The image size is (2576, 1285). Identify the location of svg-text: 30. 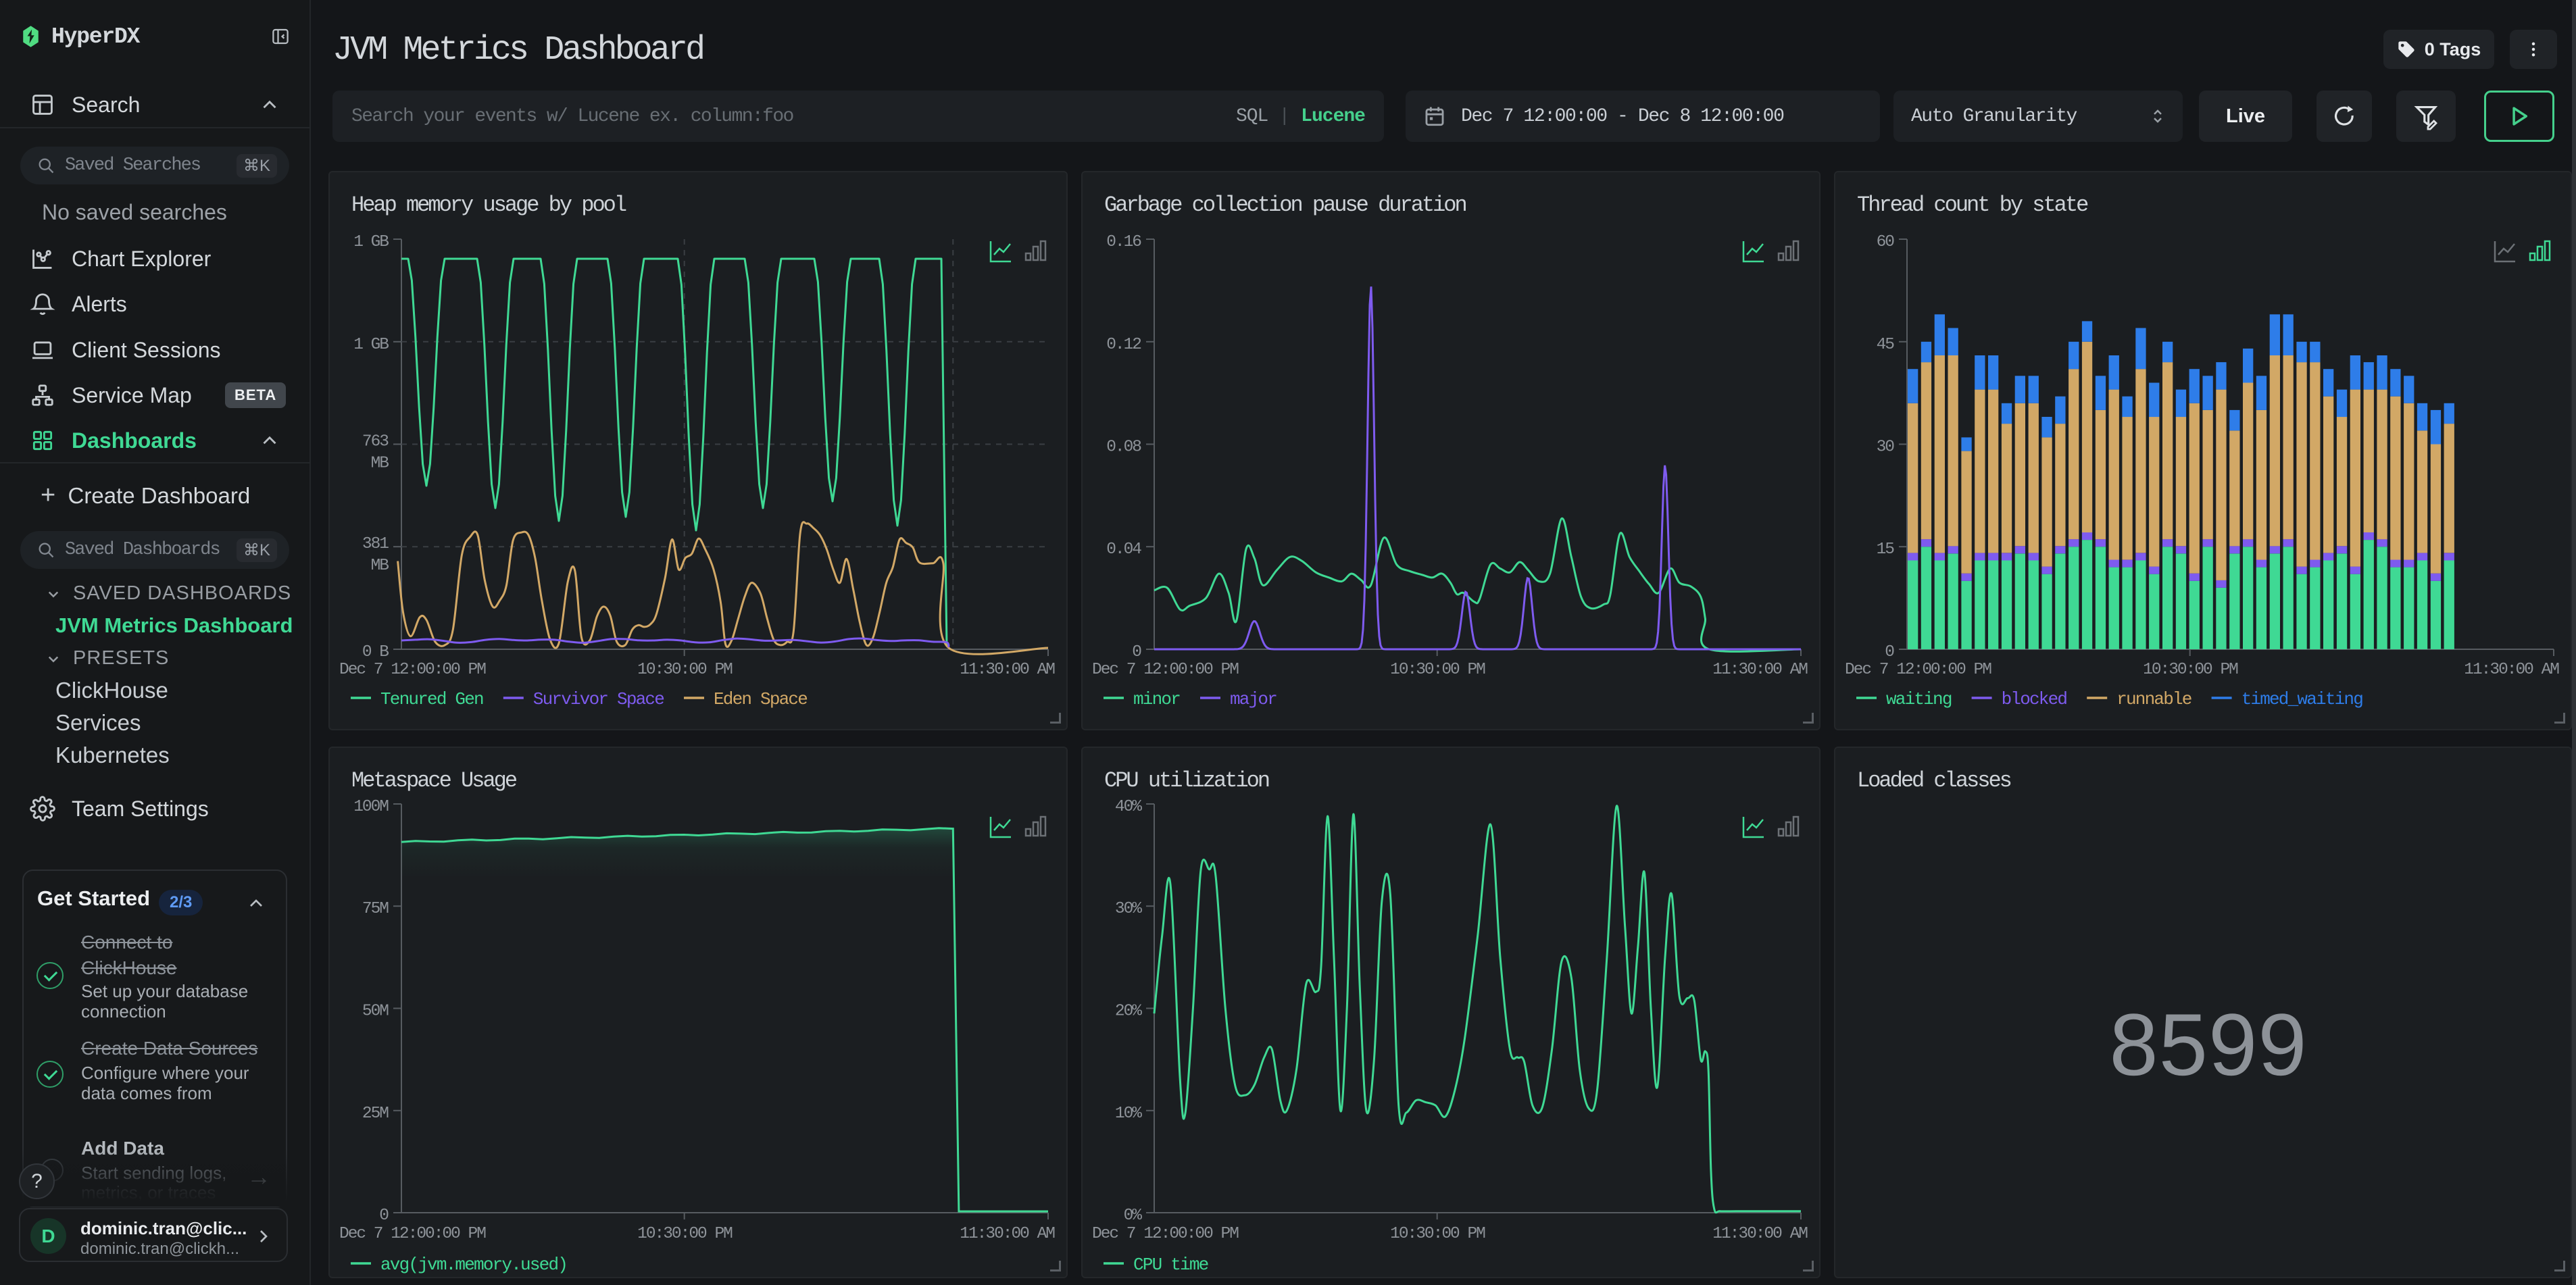
(1886, 447).